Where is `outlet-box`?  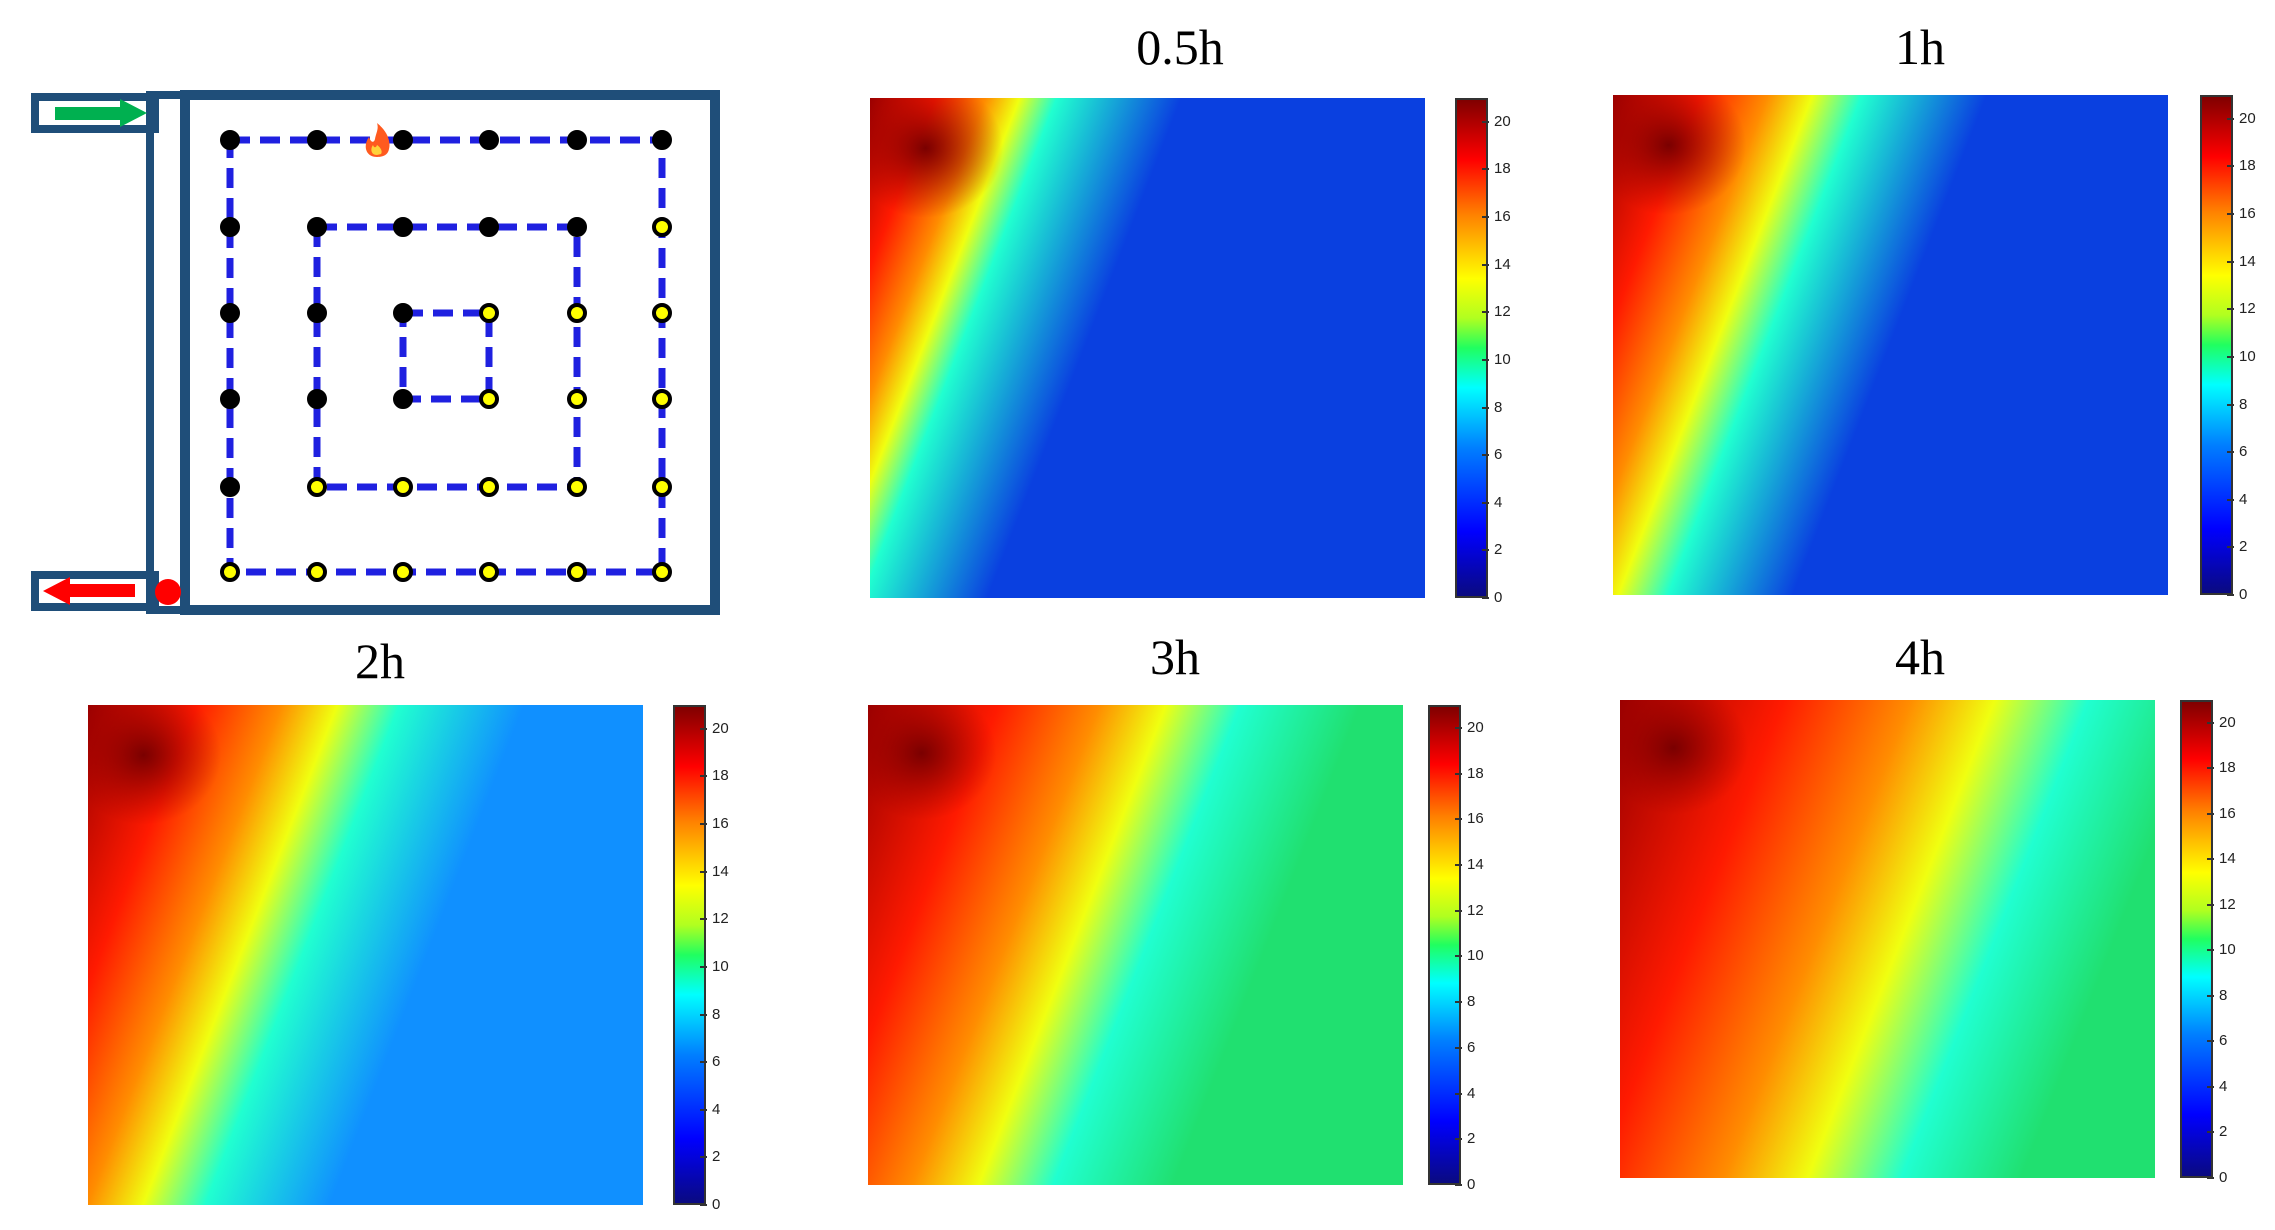 outlet-box is located at coordinates (95, 591).